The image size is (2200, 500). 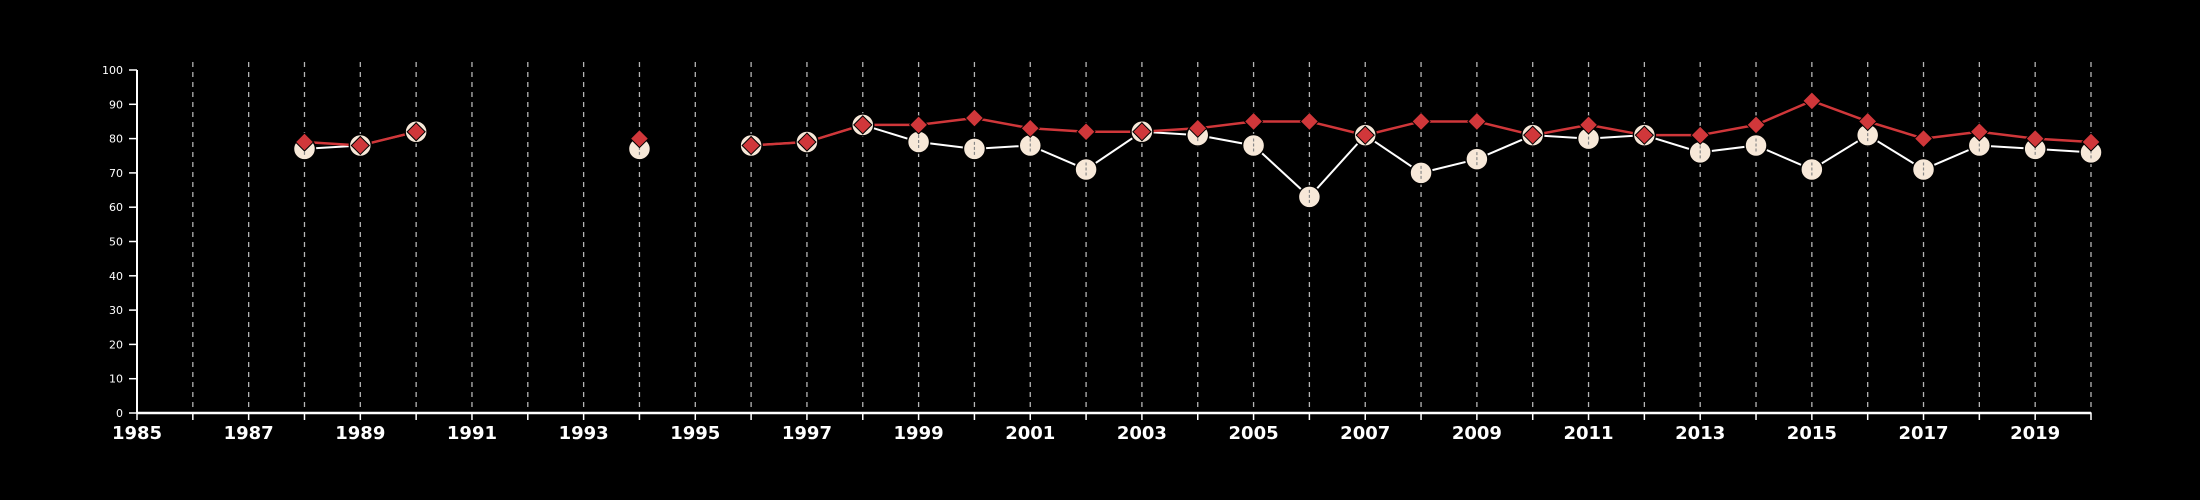 What do you see at coordinates (1477, 433) in the screenshot?
I see `x-tick-label: 2009` at bounding box center [1477, 433].